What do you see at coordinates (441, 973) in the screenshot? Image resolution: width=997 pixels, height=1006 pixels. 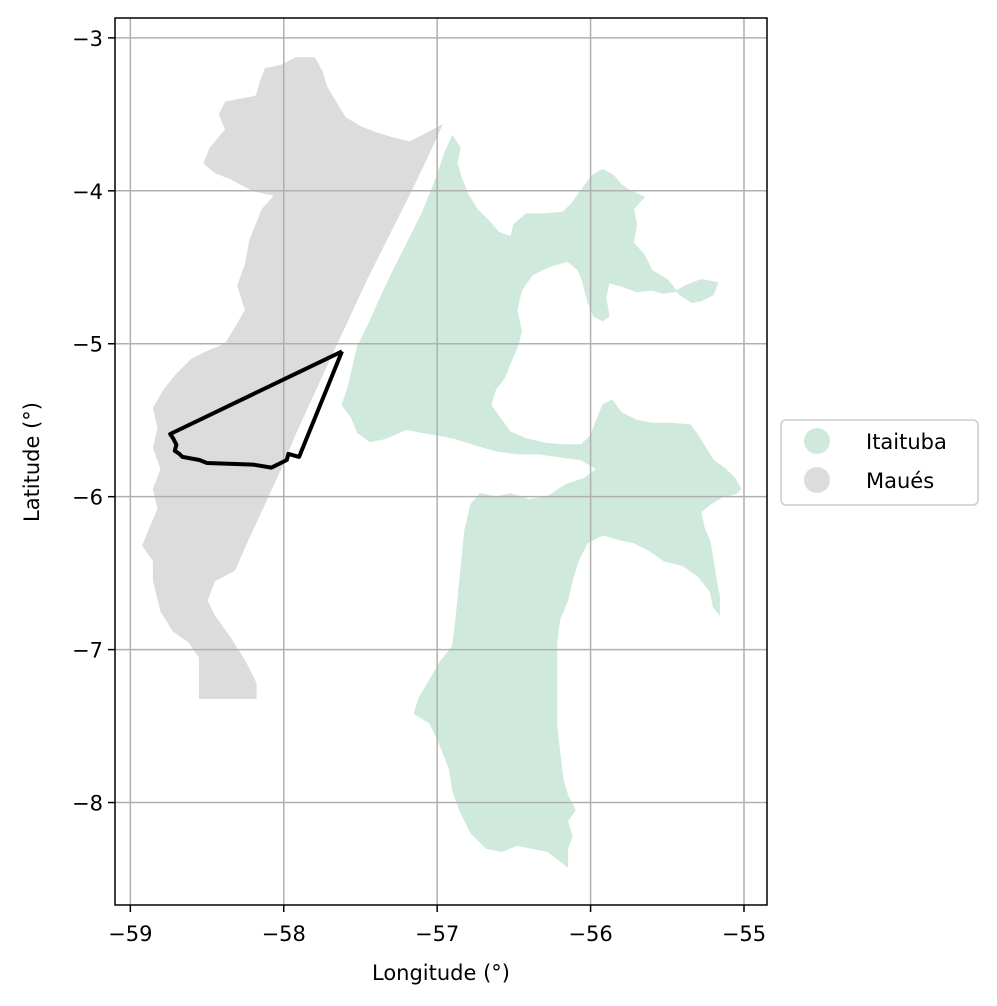 I see `x-axis-title: Longitude (°)` at bounding box center [441, 973].